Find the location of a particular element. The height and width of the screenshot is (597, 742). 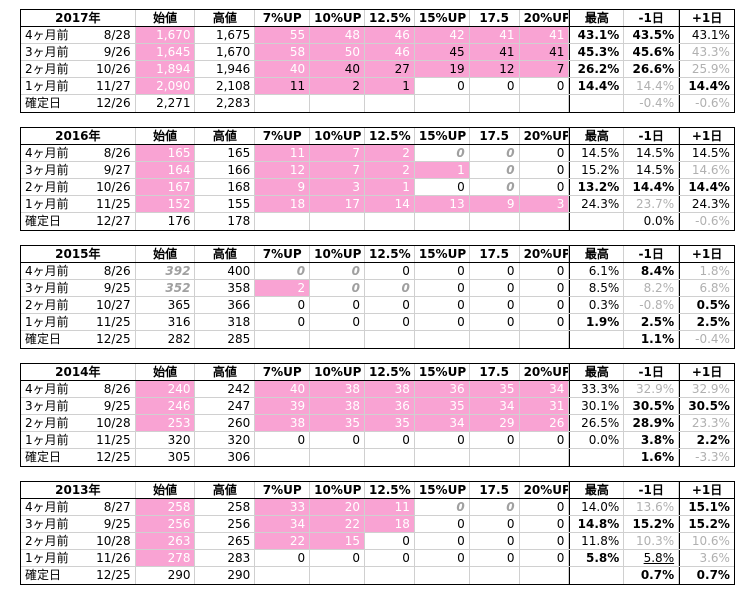

cell: 42 is located at coordinates (442, 35).